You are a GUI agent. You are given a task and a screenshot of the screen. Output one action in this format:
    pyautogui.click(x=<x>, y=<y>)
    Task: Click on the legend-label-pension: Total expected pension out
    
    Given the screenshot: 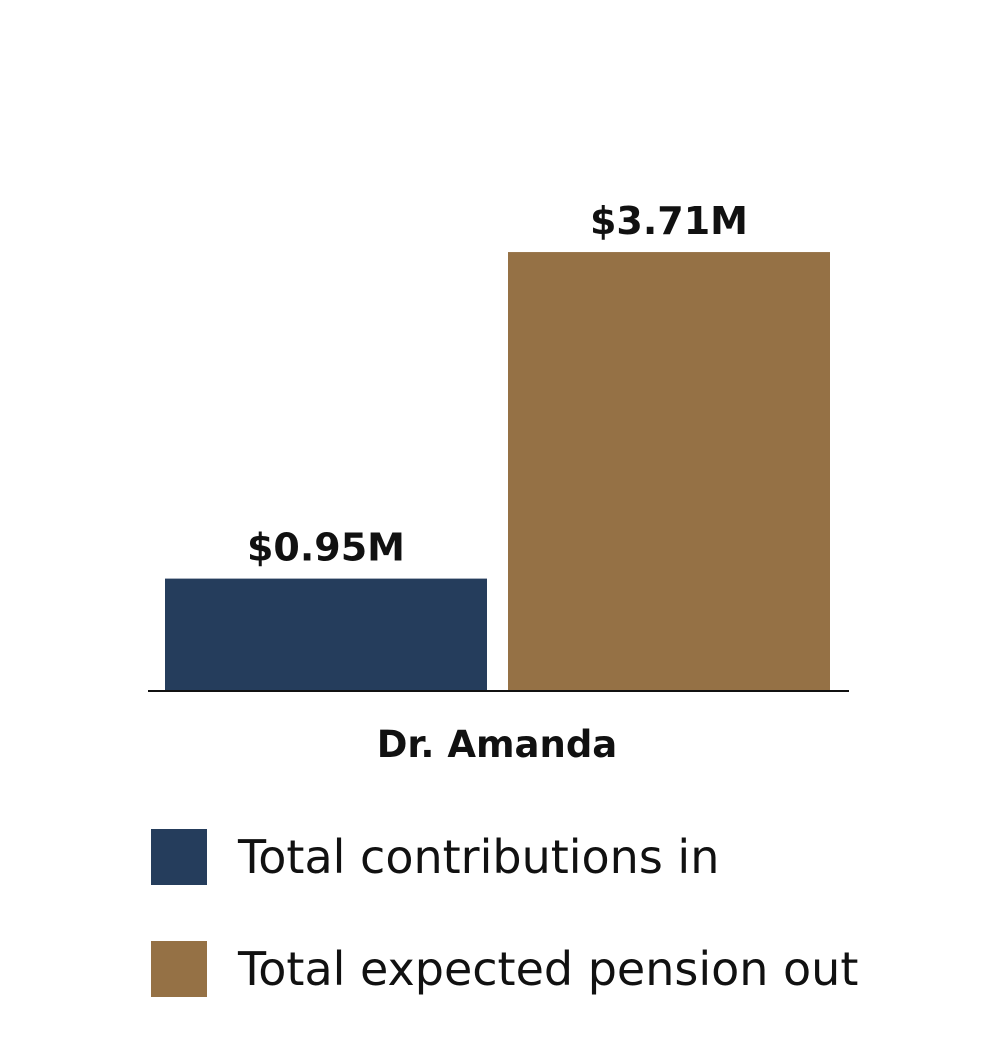 What is the action you would take?
    pyautogui.click(x=547, y=969)
    